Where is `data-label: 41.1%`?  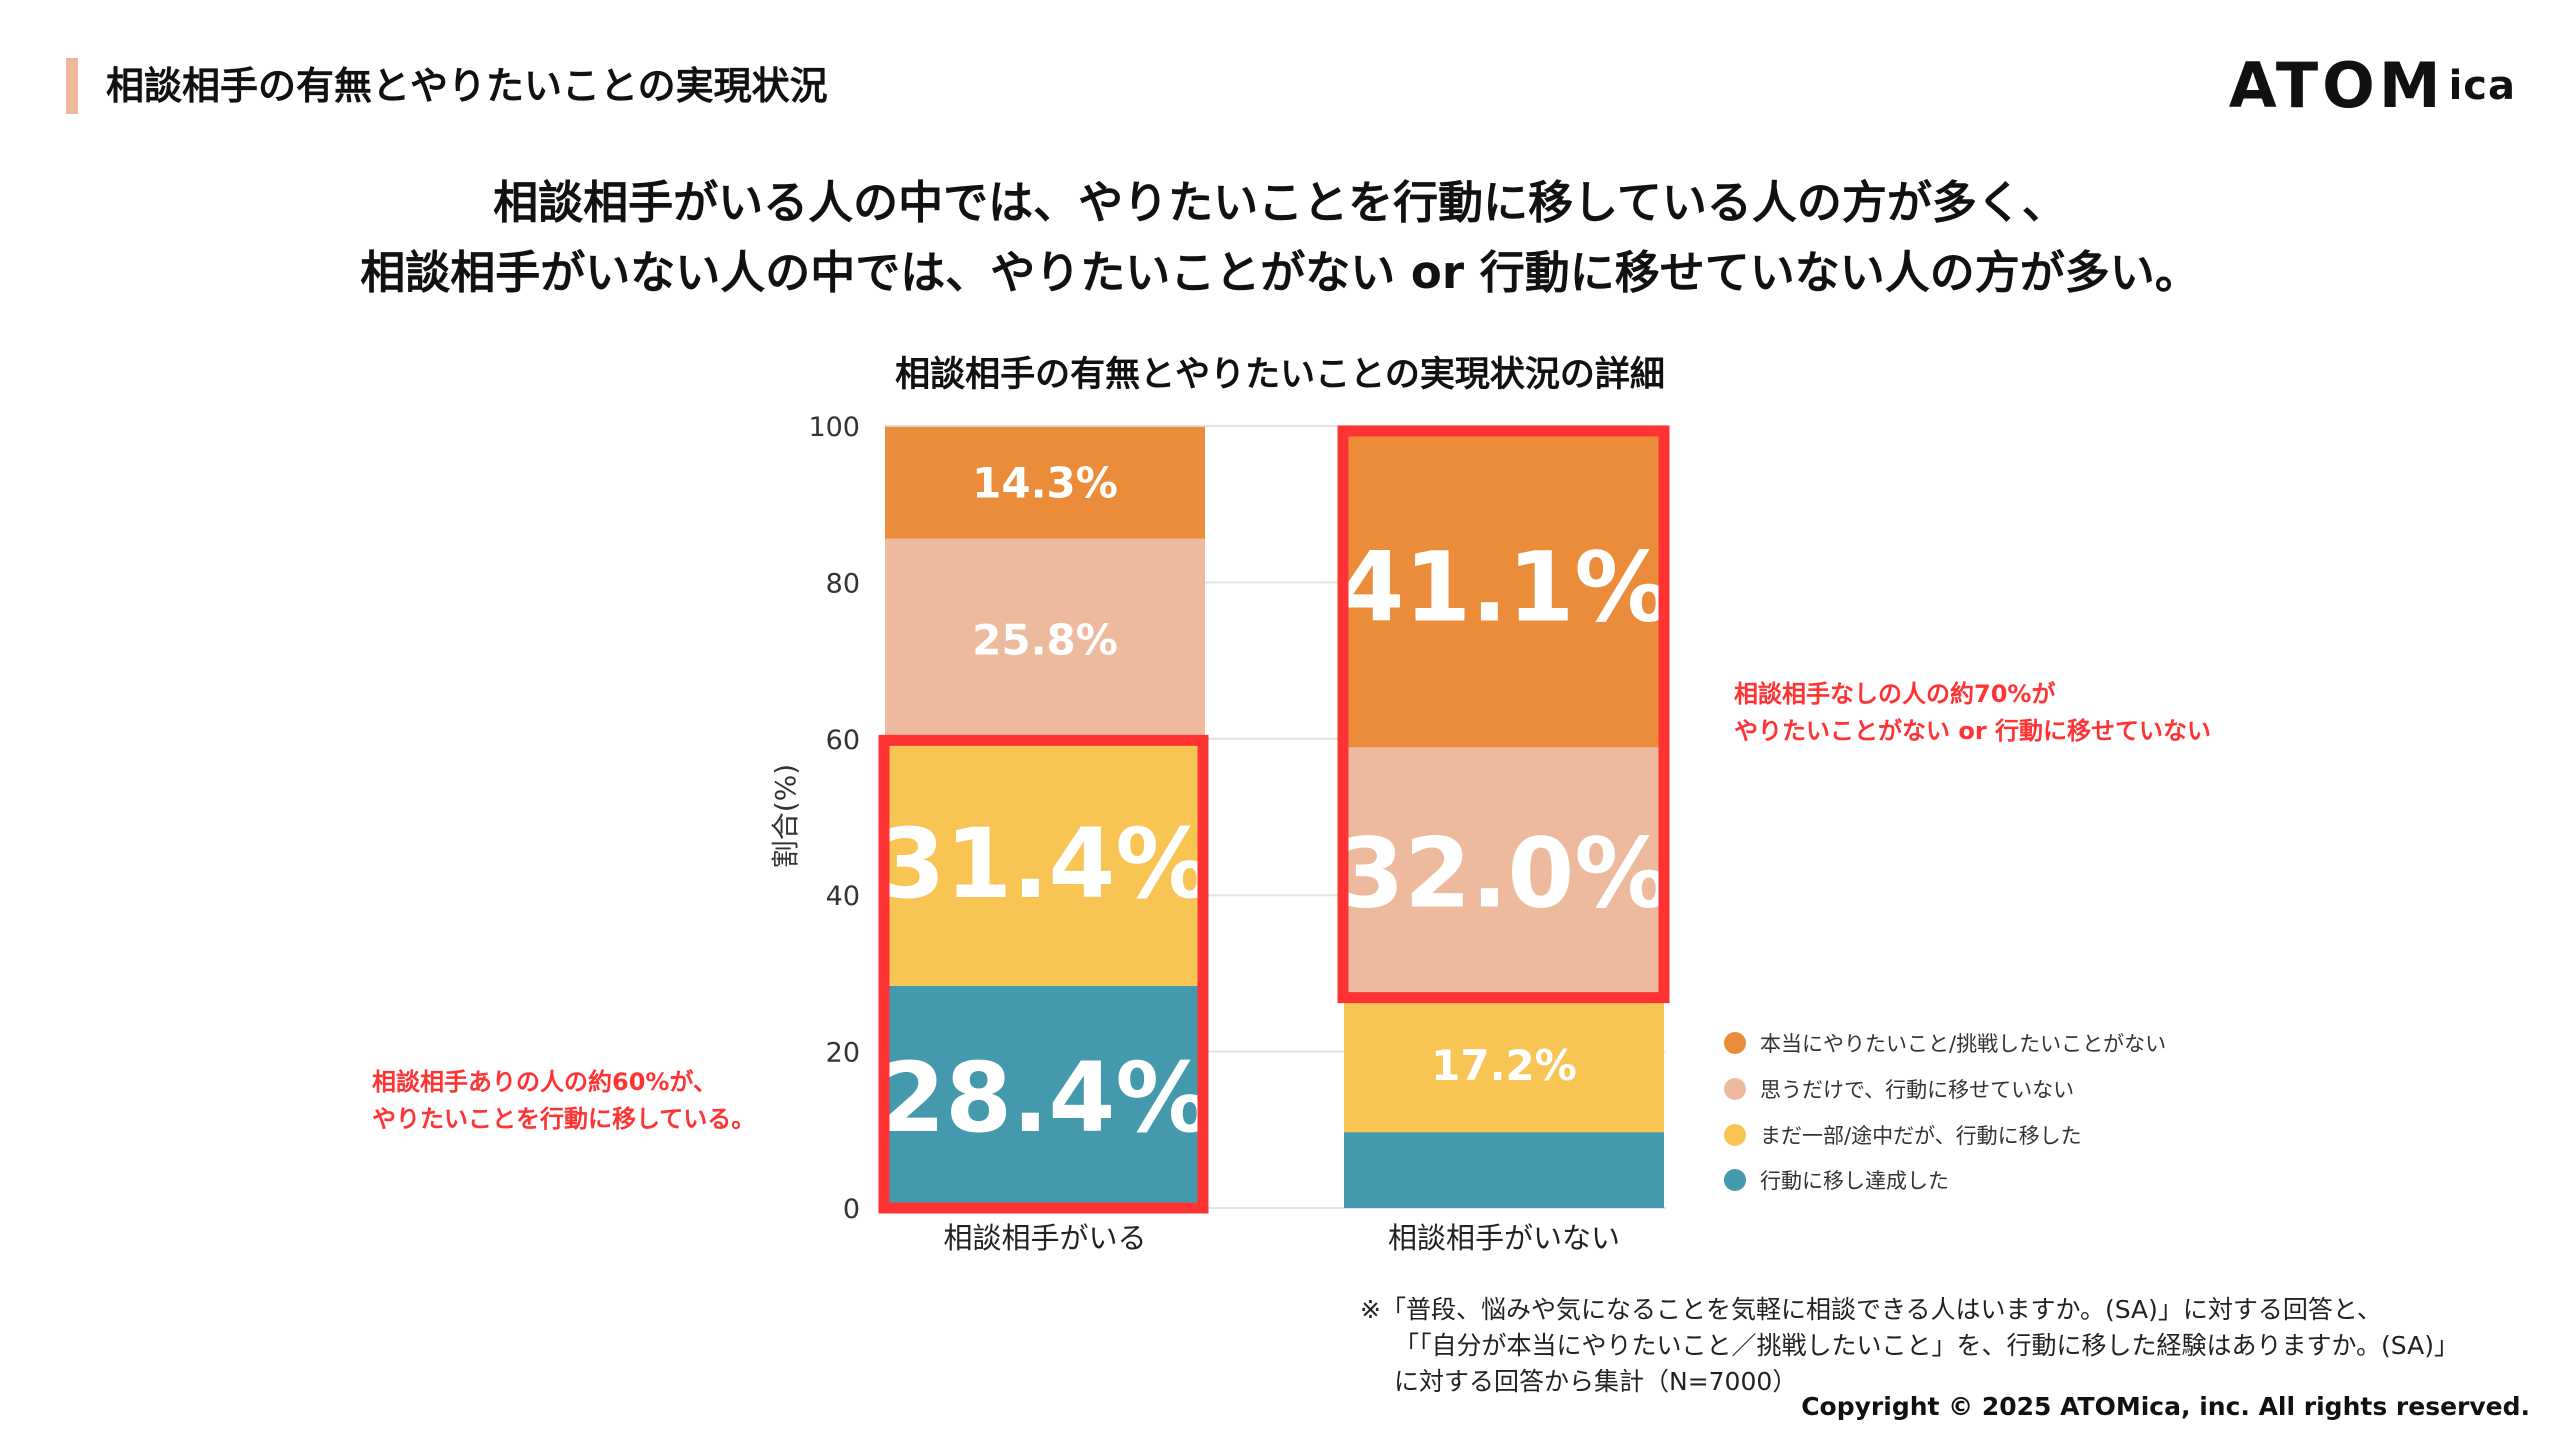
data-label: 41.1% is located at coordinates (1503, 588).